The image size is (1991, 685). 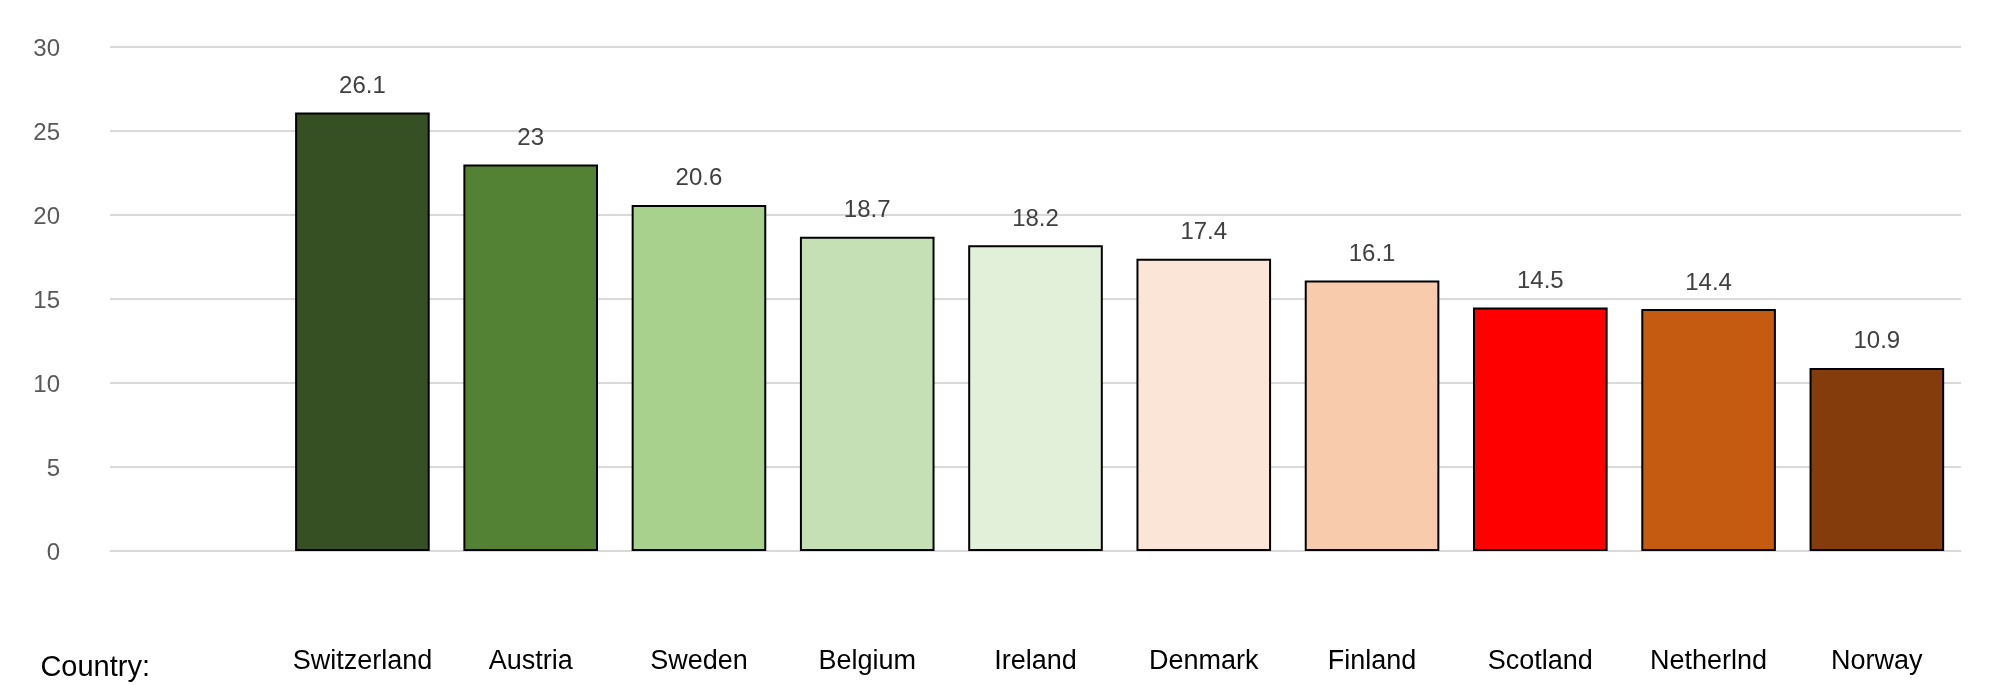 I want to click on x-tick-label: Finland, so click(x=1372, y=659).